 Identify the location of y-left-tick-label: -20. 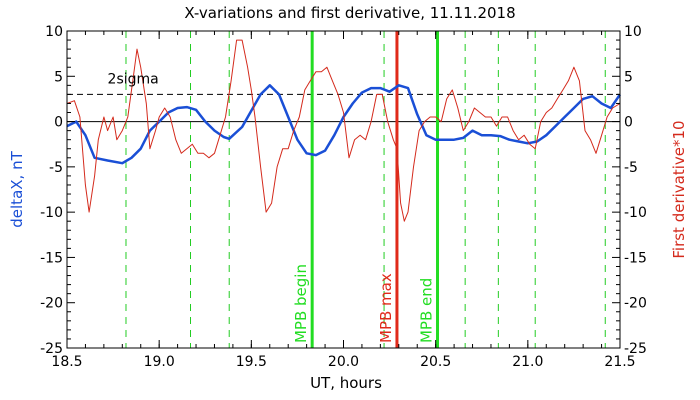
(51, 304).